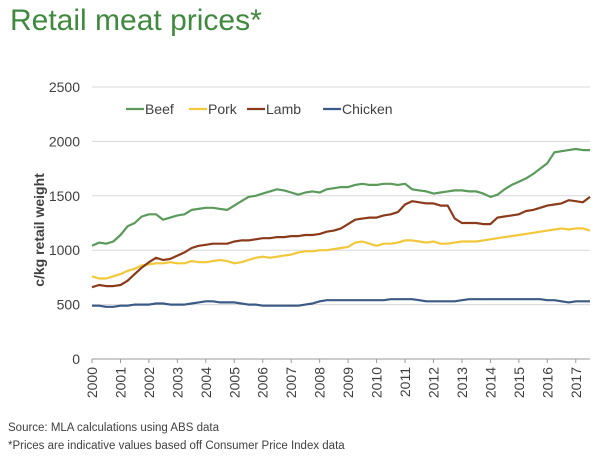 This screenshot has height=465, width=612. I want to click on legend: Beef Pork Lamb Chicken, so click(259, 109).